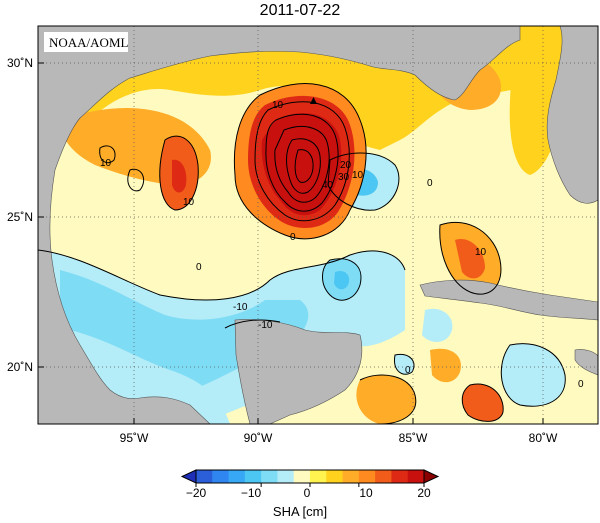  I want to click on colorbar-tick: 20, so click(424, 493).